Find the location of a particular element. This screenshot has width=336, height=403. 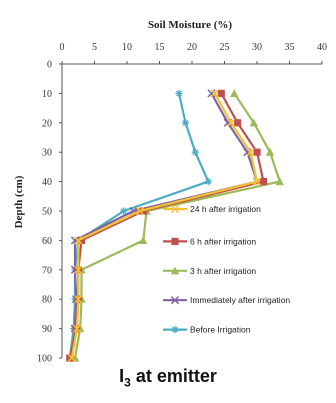

y-tick-label: 60 is located at coordinates (47, 241).